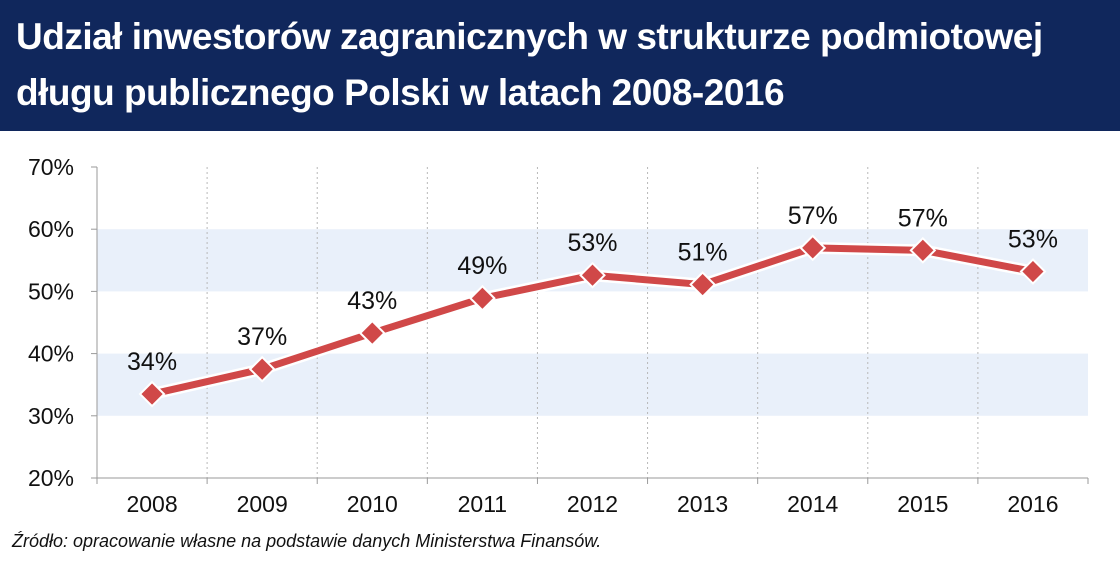  What do you see at coordinates (51, 478) in the screenshot?
I see `y-tick-label: 20%` at bounding box center [51, 478].